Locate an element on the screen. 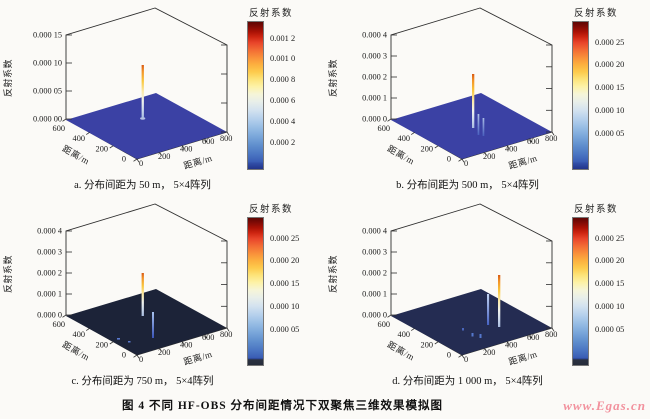 The height and width of the screenshot is (419, 650). minor-ridge is located at coordinates (478, 124).